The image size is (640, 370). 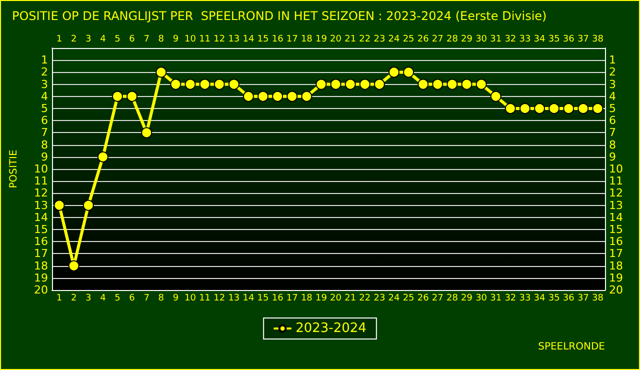 What do you see at coordinates (380, 39) in the screenshot?
I see `x2-tick-label: 23` at bounding box center [380, 39].